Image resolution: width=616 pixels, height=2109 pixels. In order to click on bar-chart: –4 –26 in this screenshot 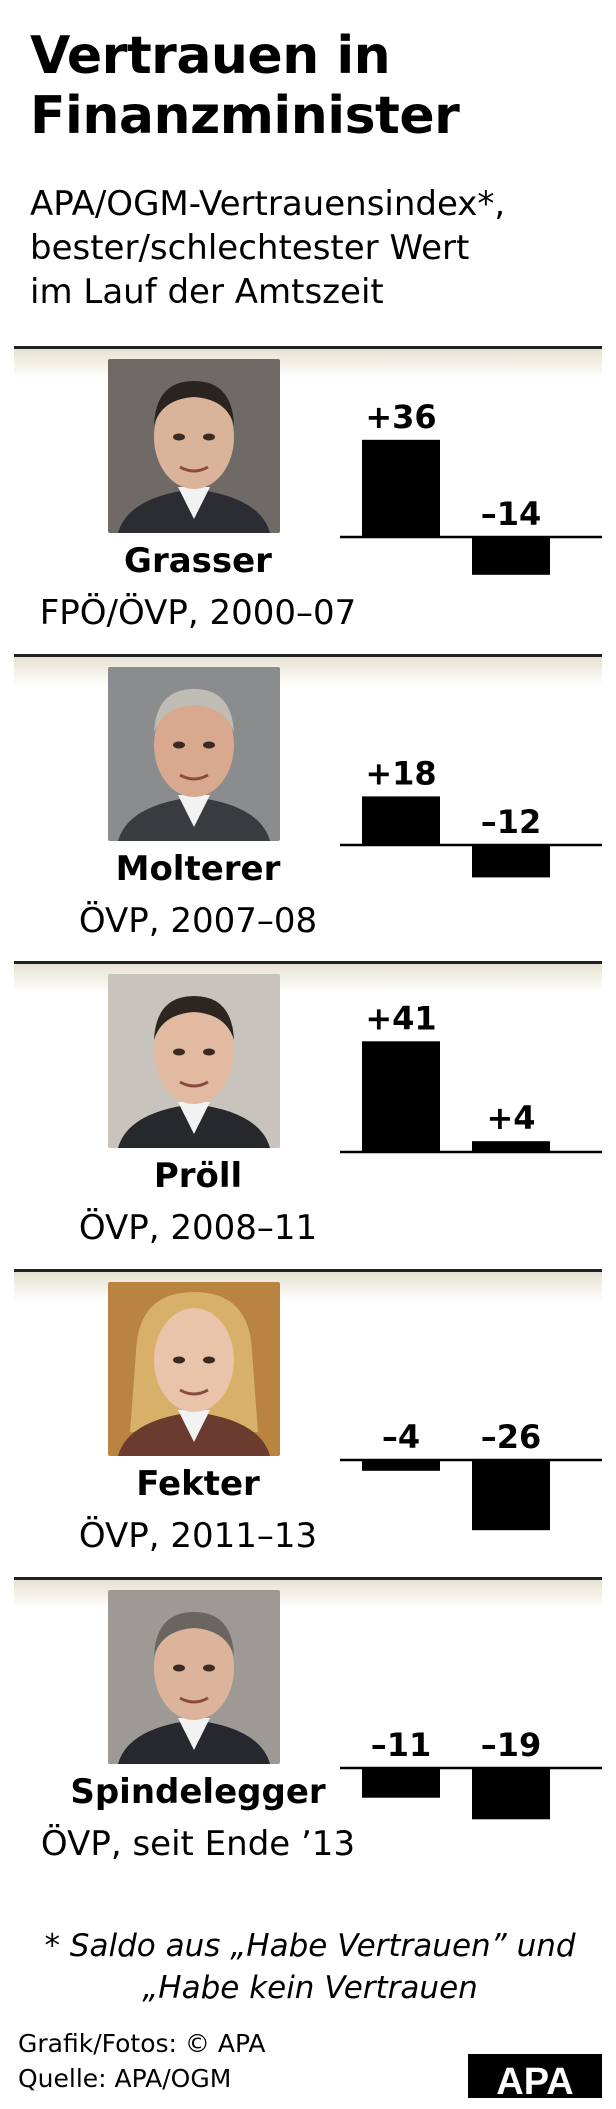, I will do `click(456, 1421)`.